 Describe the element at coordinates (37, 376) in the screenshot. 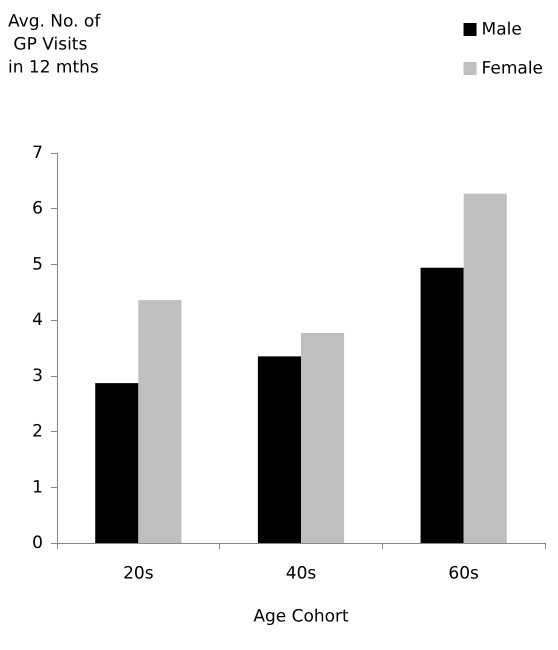

I see `y-tick-label: 3` at that location.